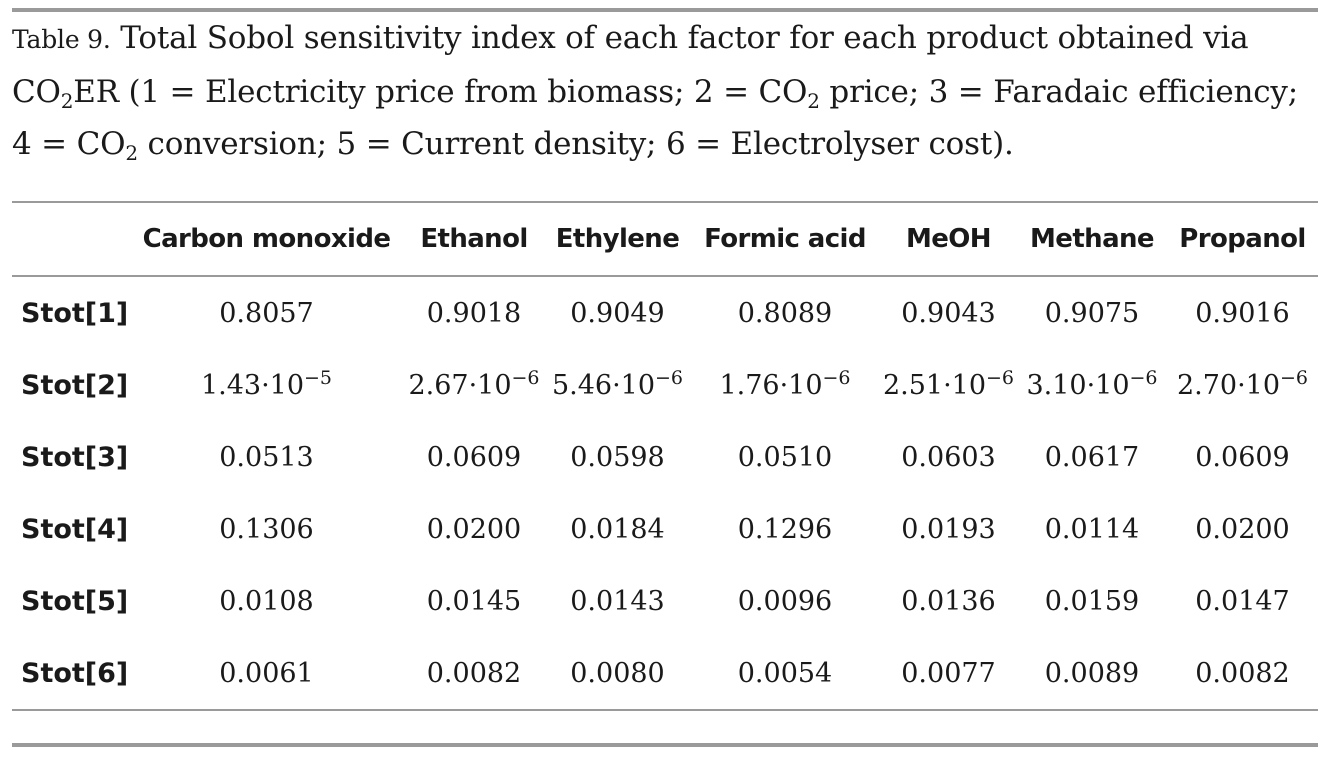  What do you see at coordinates (75, 529) in the screenshot?
I see `row-header: Stot[4]` at bounding box center [75, 529].